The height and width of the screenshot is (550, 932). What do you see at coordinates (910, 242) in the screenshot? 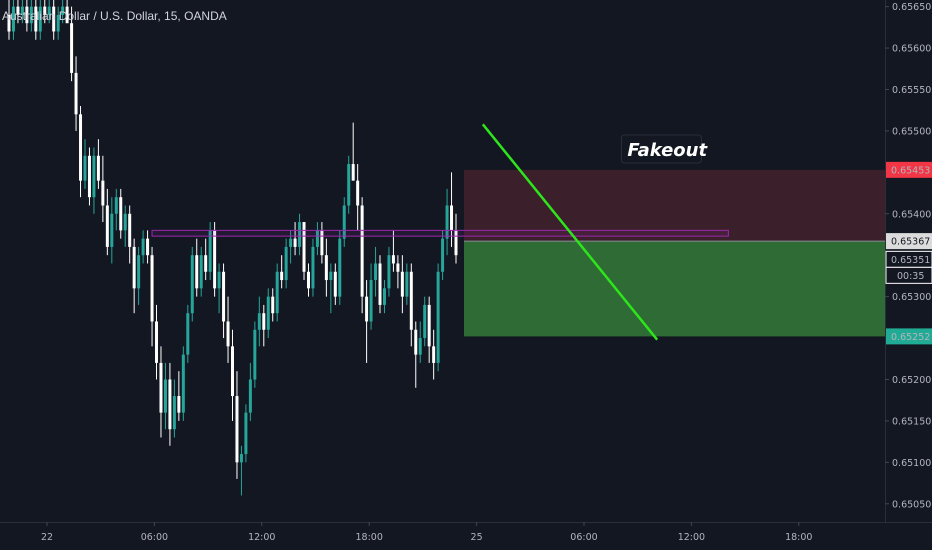
I see `entry-price-label: 0.65367` at bounding box center [910, 242].